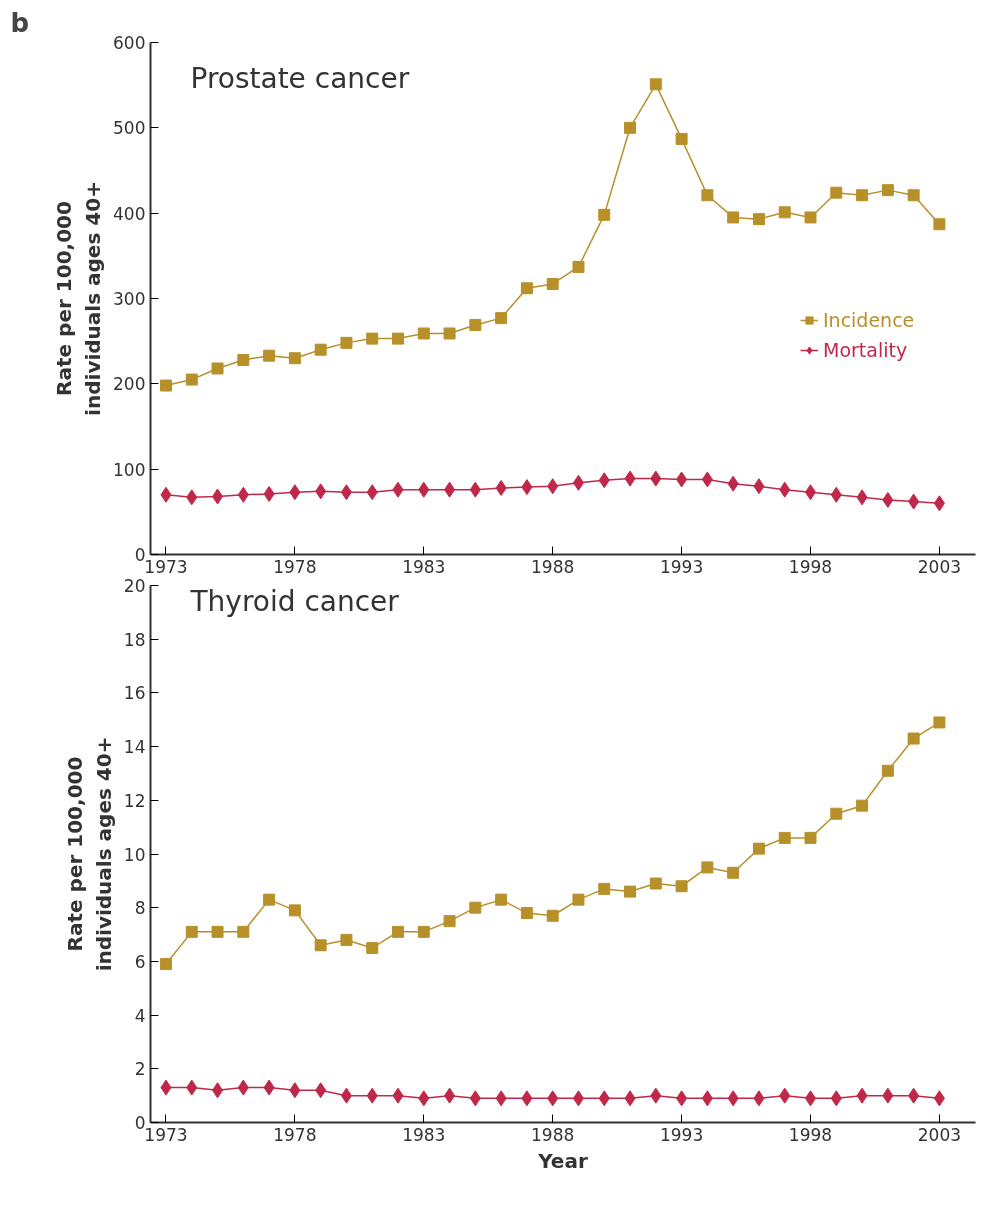 The height and width of the screenshot is (1210, 989). What do you see at coordinates (865, 350) in the screenshot?
I see `legend-label: Mortality` at bounding box center [865, 350].